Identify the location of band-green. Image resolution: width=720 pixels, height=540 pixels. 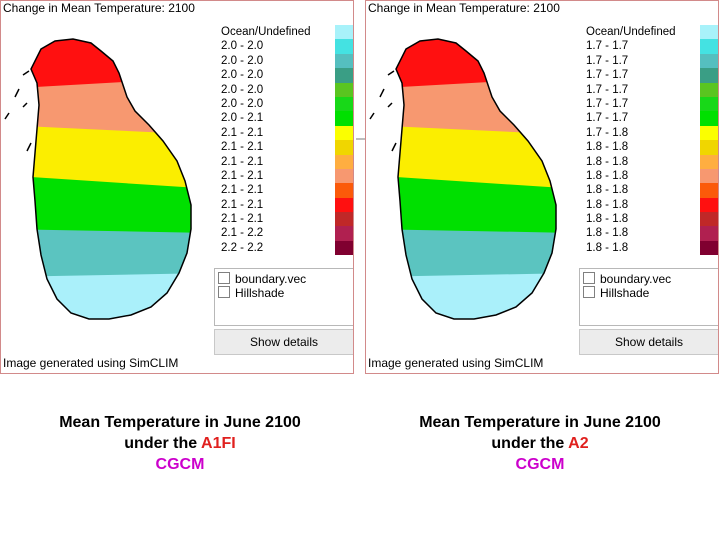
(476, 207).